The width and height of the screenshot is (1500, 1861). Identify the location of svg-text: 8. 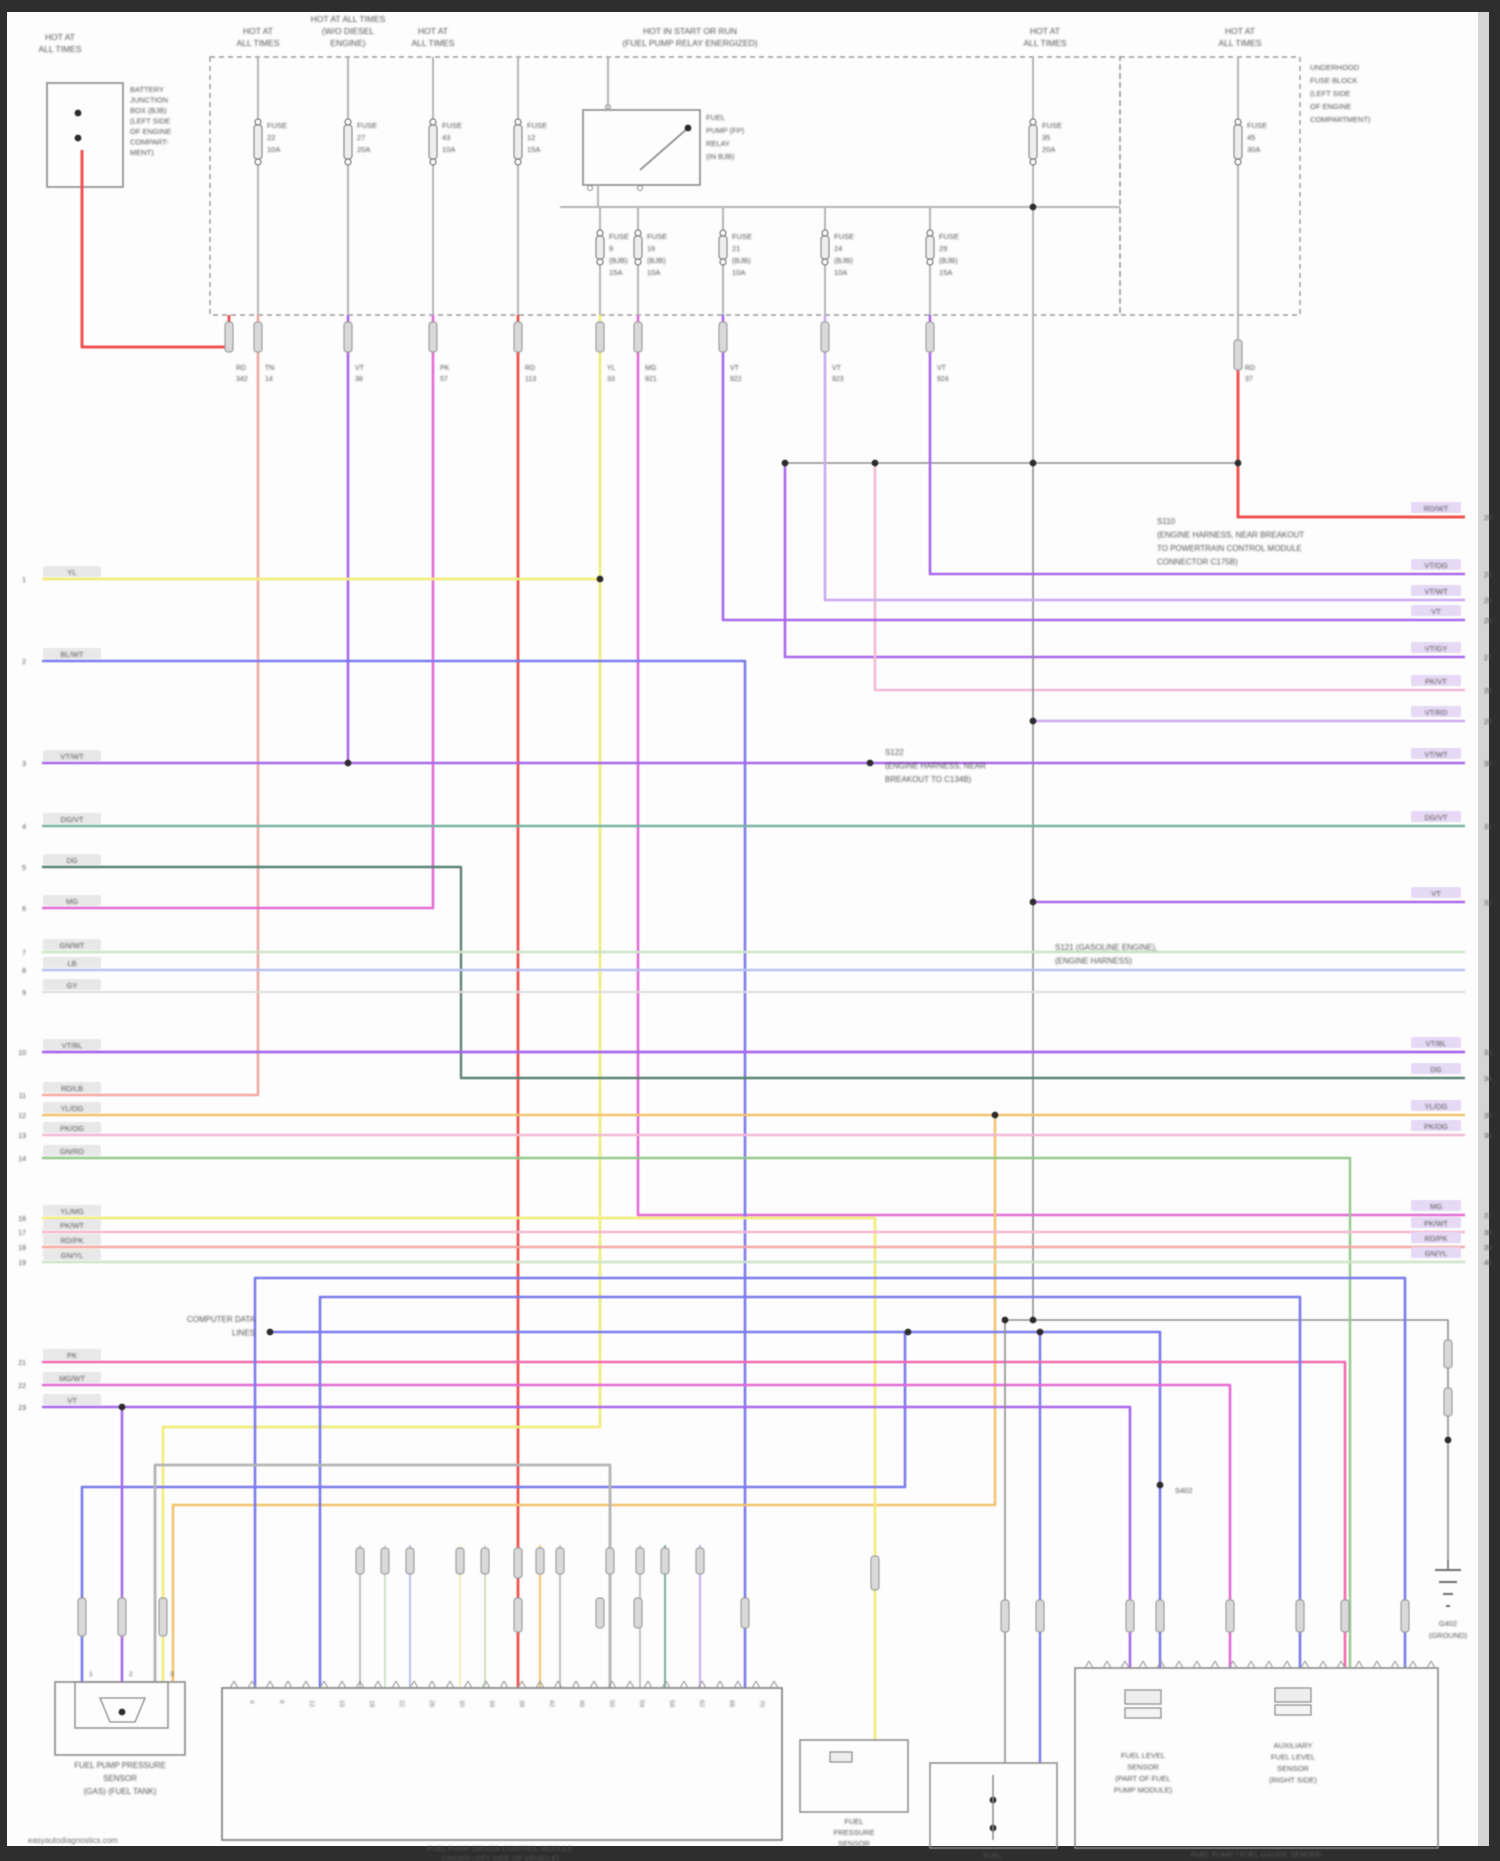
(281, 1702).